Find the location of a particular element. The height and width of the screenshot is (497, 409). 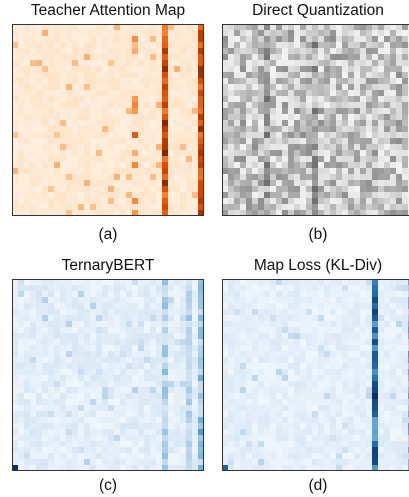

panel-caption: (b) is located at coordinates (318, 234).